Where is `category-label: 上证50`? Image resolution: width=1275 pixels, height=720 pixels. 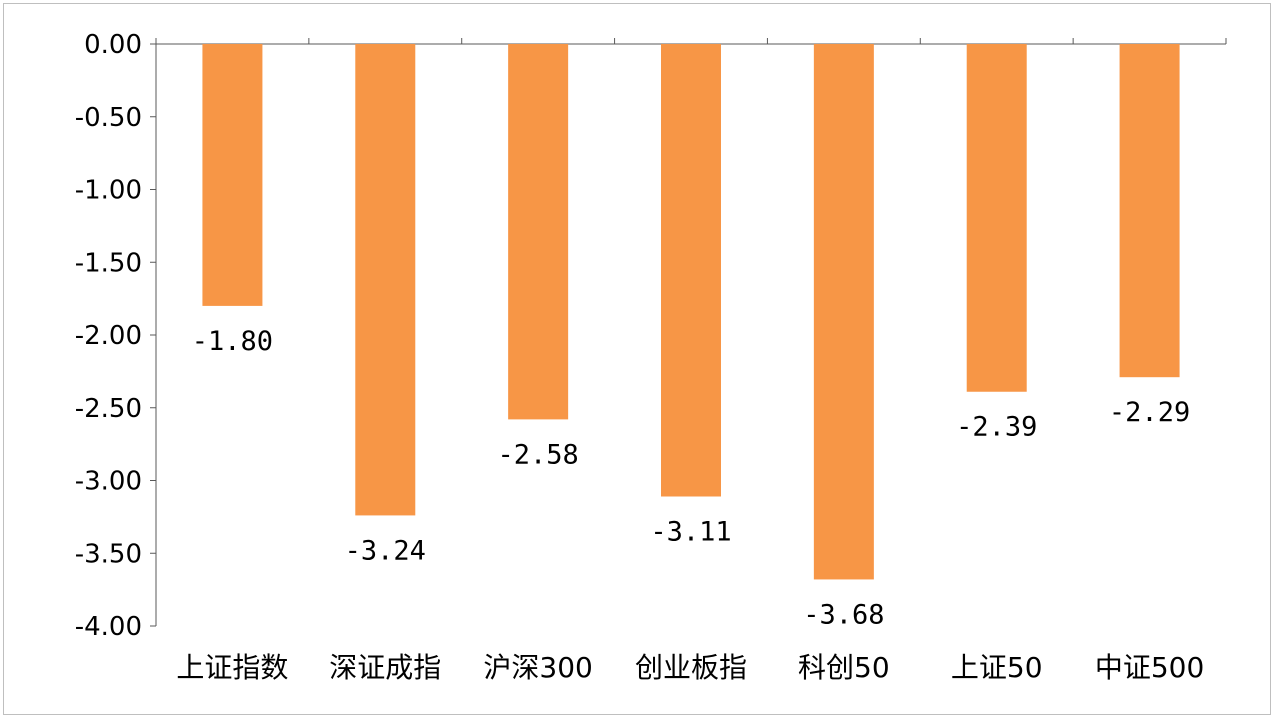 category-label: 上证50 is located at coordinates (997, 667).